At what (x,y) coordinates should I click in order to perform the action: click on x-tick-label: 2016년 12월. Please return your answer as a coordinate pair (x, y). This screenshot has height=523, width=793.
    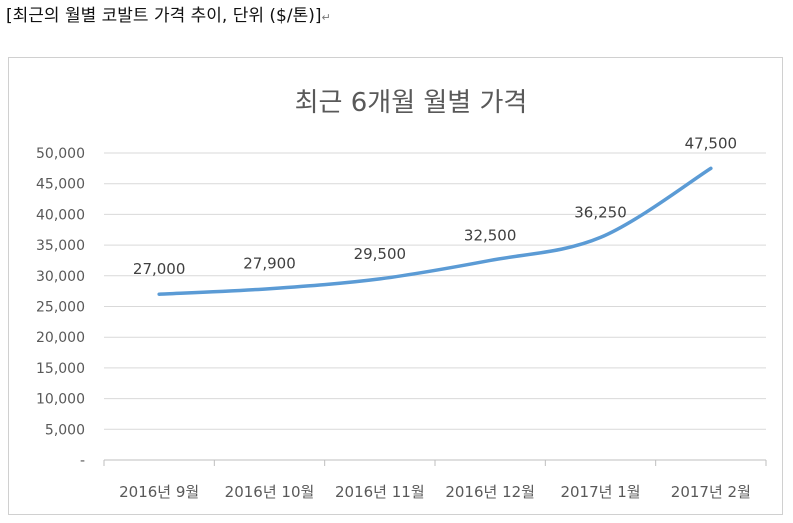
    Looking at the image, I should click on (490, 492).